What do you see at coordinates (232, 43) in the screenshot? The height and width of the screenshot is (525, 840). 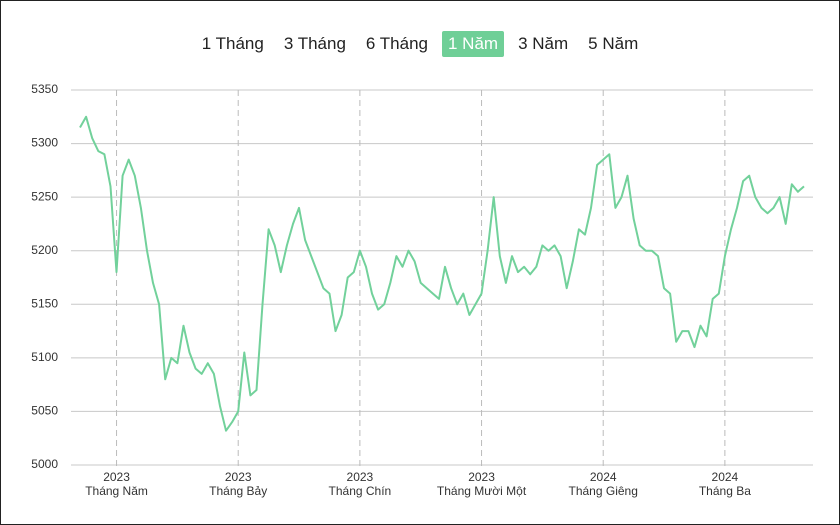 I see `range-button: 1 Tháng` at bounding box center [232, 43].